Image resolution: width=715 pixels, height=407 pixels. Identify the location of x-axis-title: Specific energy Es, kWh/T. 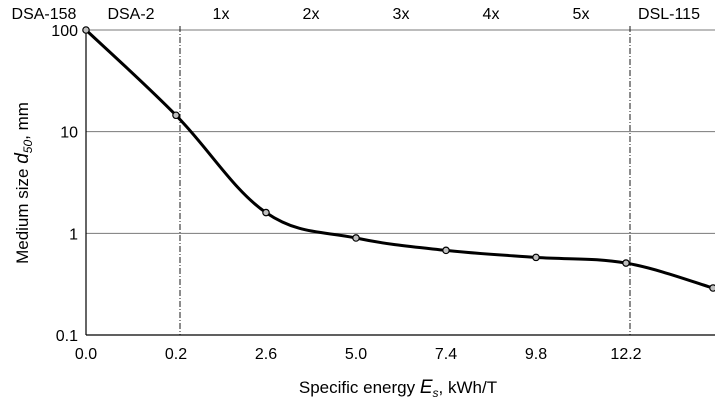
(398, 388).